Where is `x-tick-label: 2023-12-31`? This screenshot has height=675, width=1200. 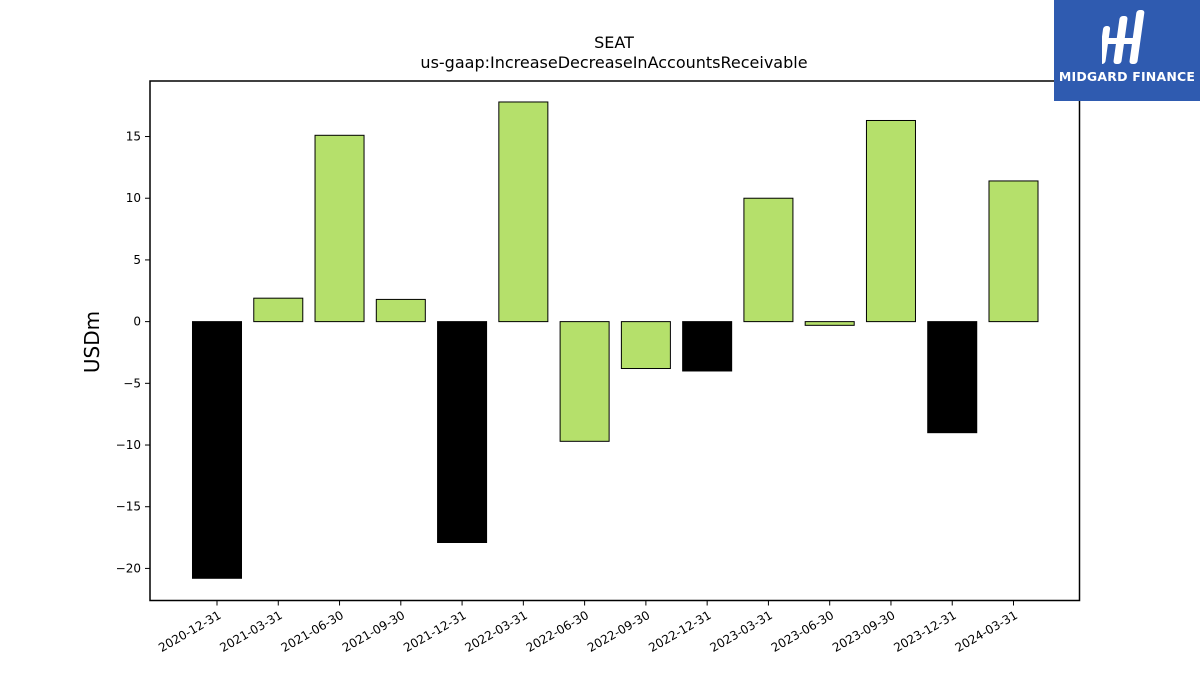 x-tick-label: 2023-12-31 is located at coordinates (924, 631).